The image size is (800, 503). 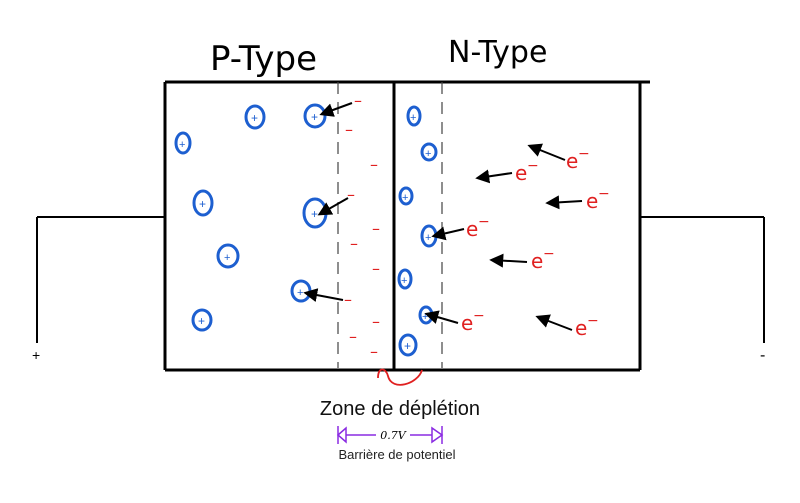 What do you see at coordinates (100, 279) in the screenshot?
I see `terminal-wire-left` at bounding box center [100, 279].